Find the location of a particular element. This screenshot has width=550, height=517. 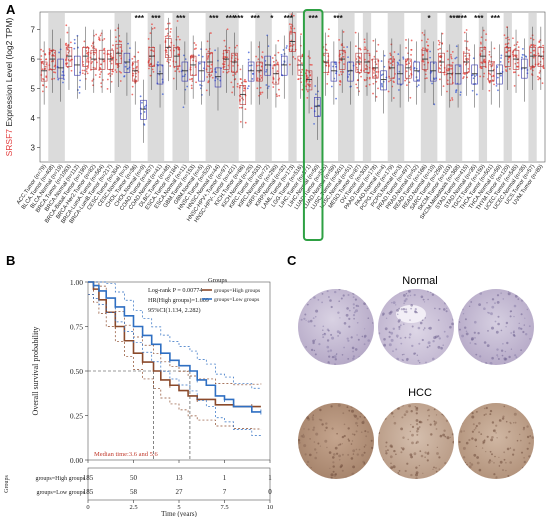

risk-value: 58 is located at coordinates (134, 492).